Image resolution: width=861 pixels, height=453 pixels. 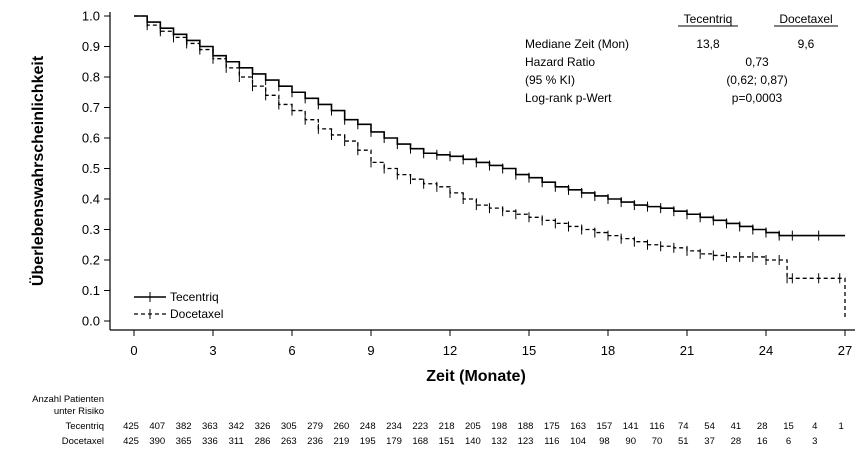 I want to click on stats-label-ci: (95 % KI), so click(x=550, y=80).